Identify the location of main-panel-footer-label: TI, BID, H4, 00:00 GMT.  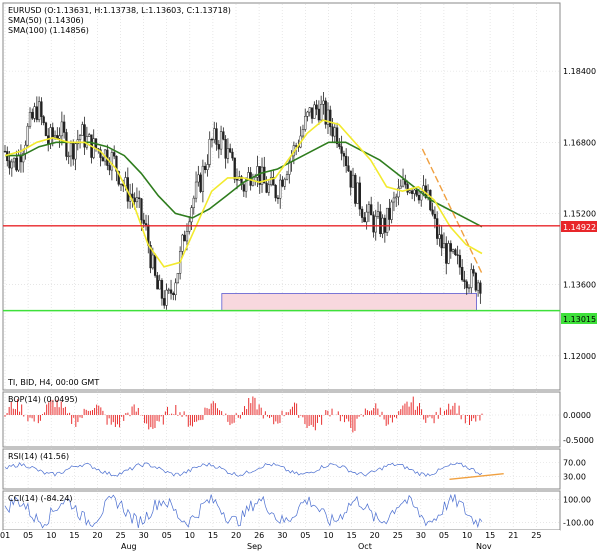
(53, 382).